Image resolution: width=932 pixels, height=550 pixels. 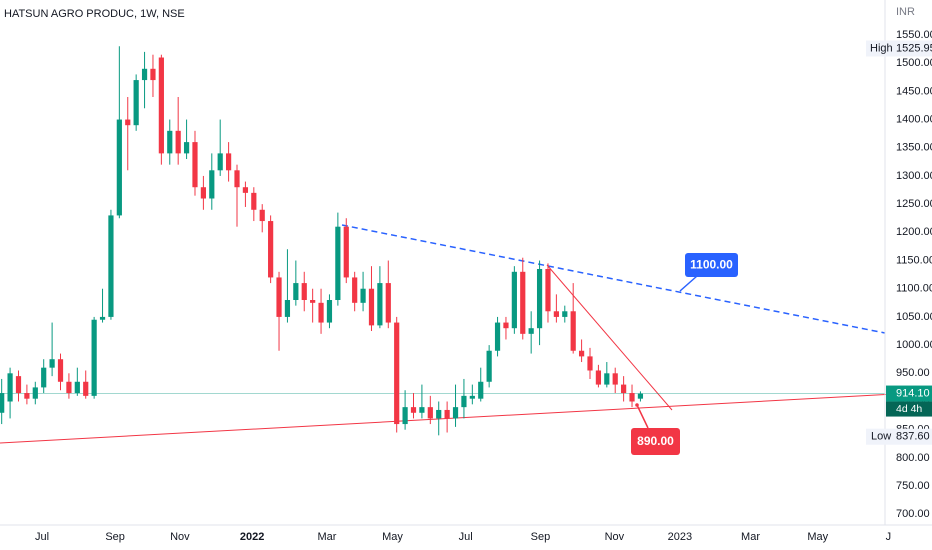 I want to click on currency-label: INR, so click(x=905, y=12).